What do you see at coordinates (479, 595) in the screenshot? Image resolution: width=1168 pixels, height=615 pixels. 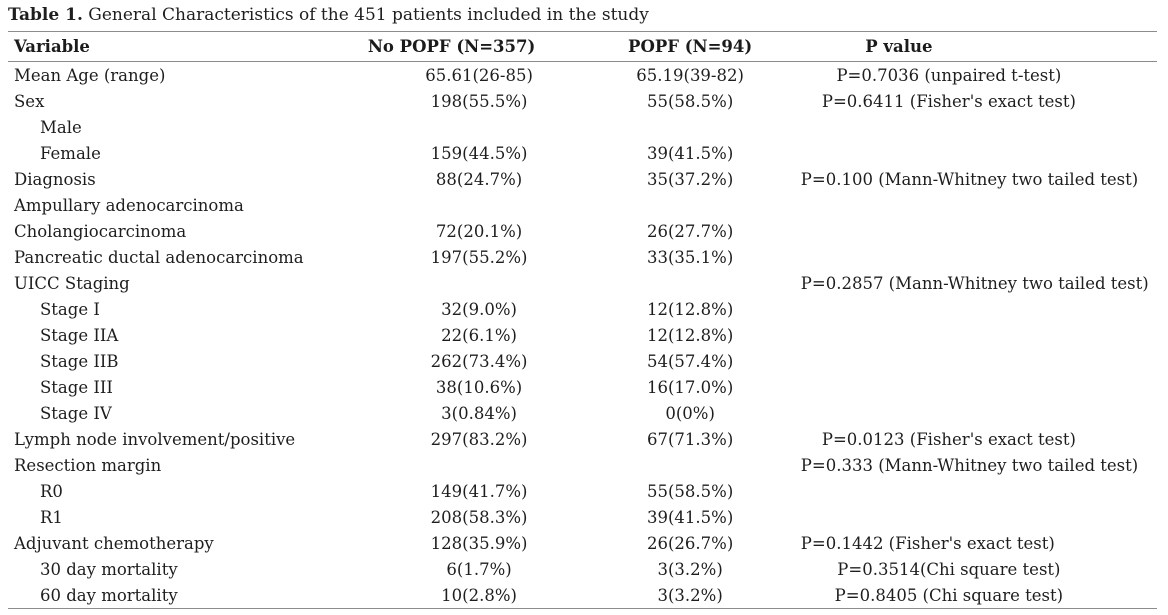 I see `cell-no-popf: 10(2.8%)` at bounding box center [479, 595].